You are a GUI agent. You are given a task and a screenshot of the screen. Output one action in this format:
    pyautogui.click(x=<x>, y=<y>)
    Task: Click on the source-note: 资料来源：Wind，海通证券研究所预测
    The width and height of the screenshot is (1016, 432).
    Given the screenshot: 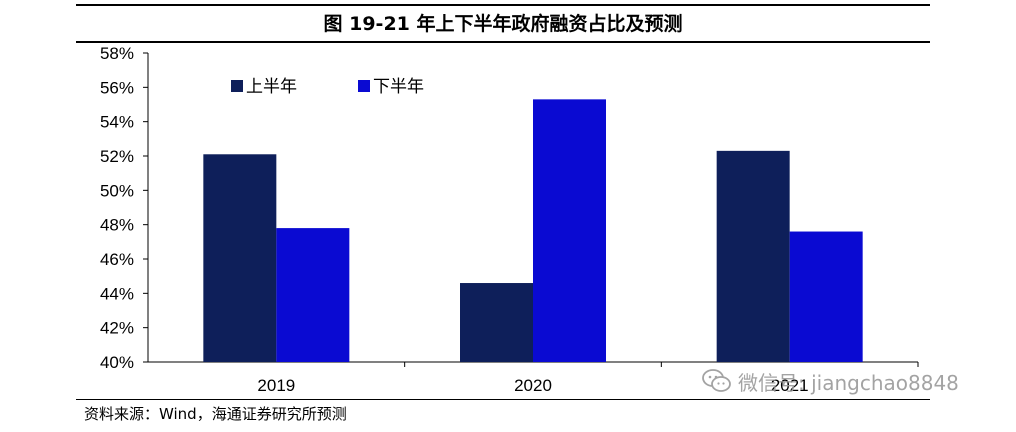 What is the action you would take?
    pyautogui.click(x=215, y=414)
    